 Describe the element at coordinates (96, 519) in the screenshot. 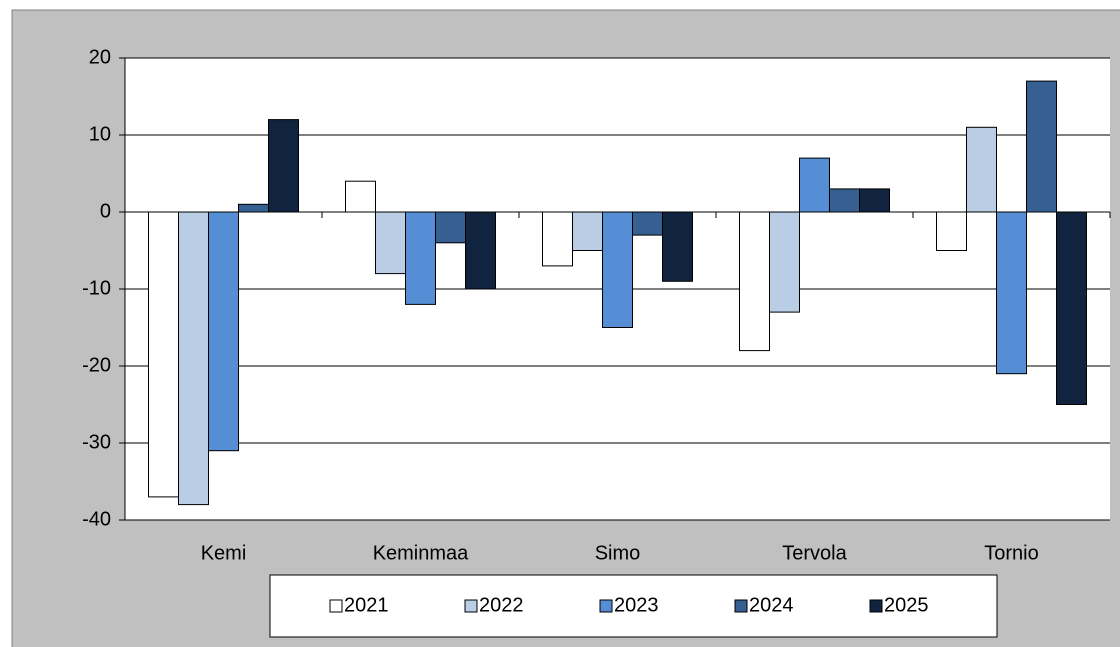

I see `y-tick-label: -40` at that location.